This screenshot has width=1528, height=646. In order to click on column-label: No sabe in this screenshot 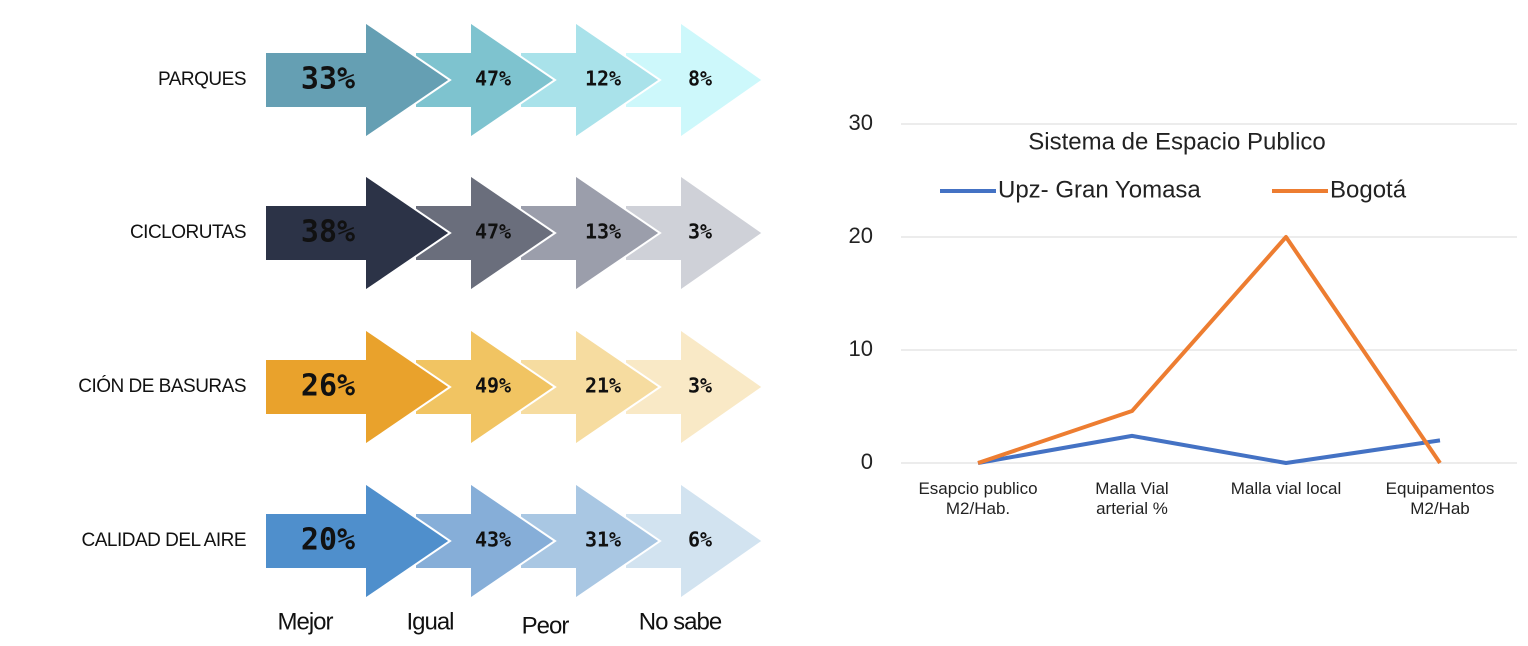, I will do `click(680, 621)`.